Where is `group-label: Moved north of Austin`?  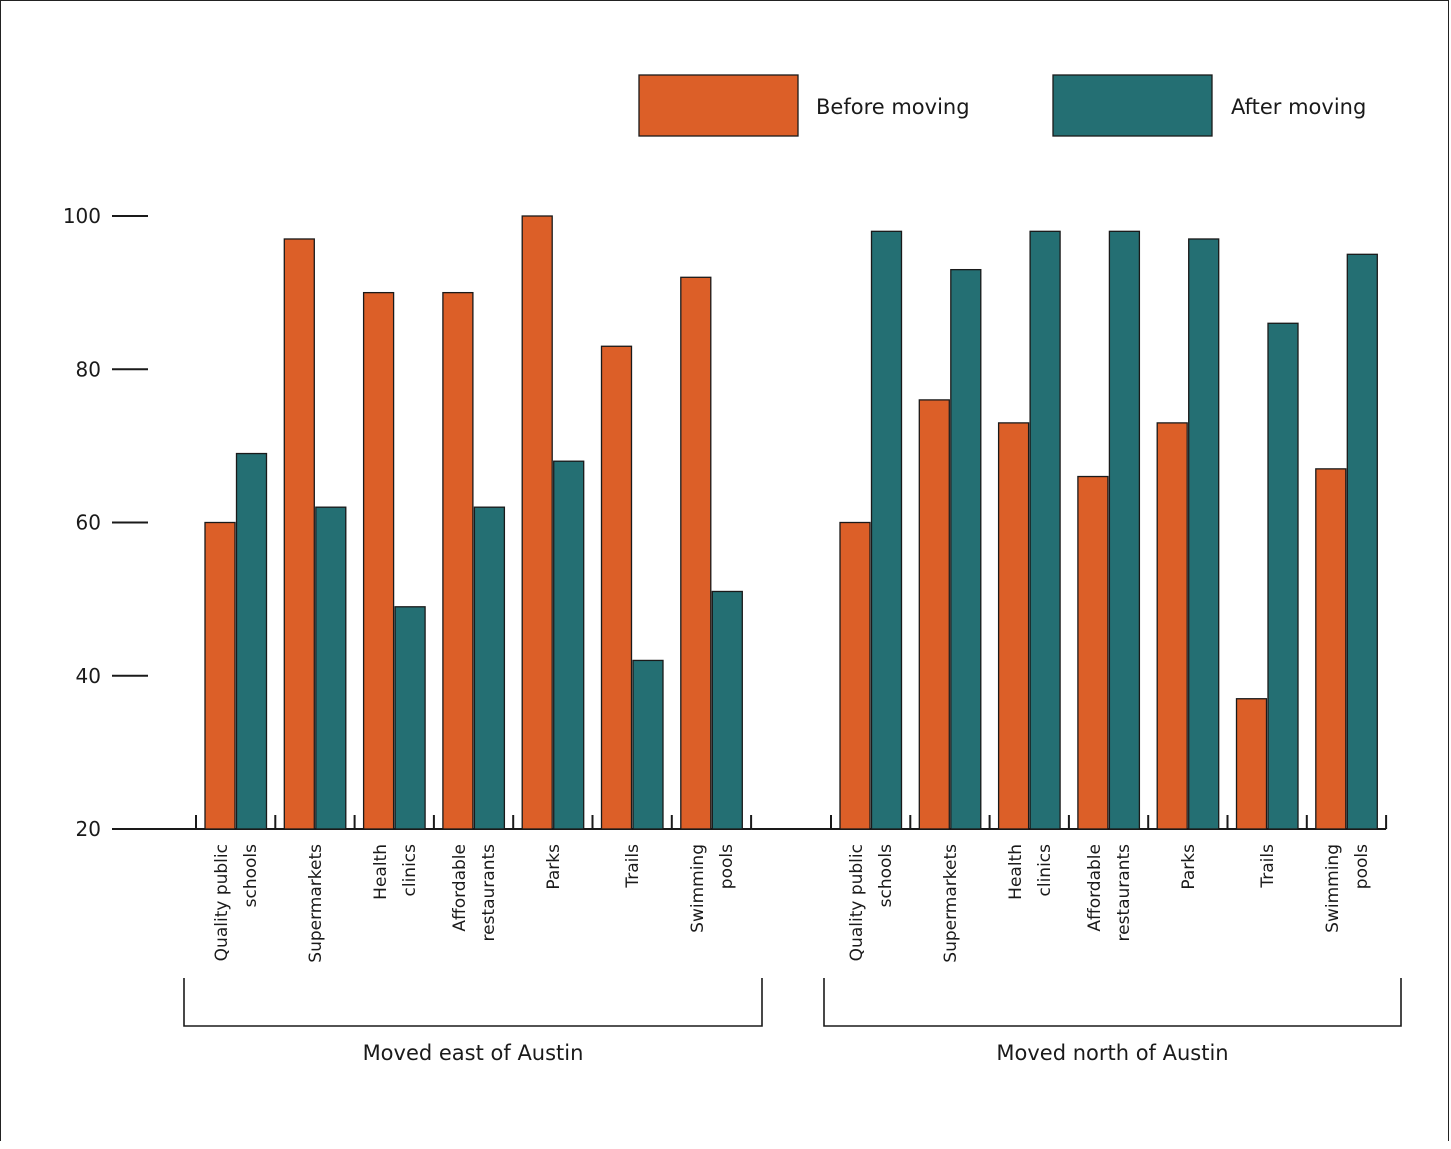
group-label: Moved north of Austin is located at coordinates (1112, 1053).